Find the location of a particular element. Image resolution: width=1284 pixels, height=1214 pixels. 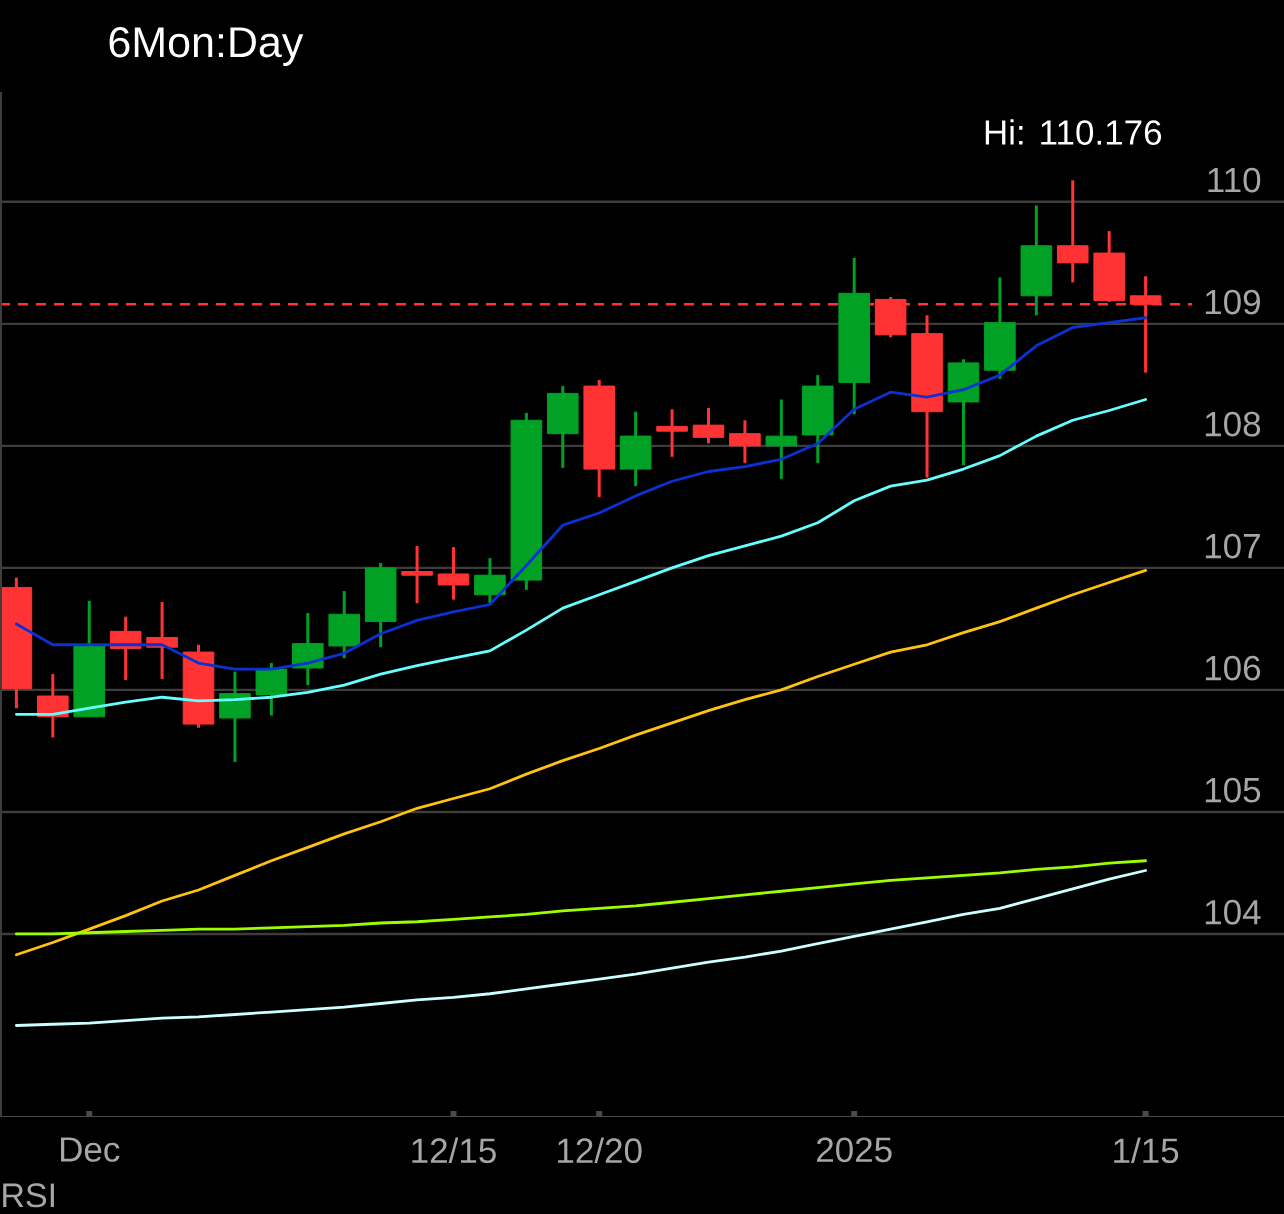

y-tick-label: 104 is located at coordinates (1233, 912).